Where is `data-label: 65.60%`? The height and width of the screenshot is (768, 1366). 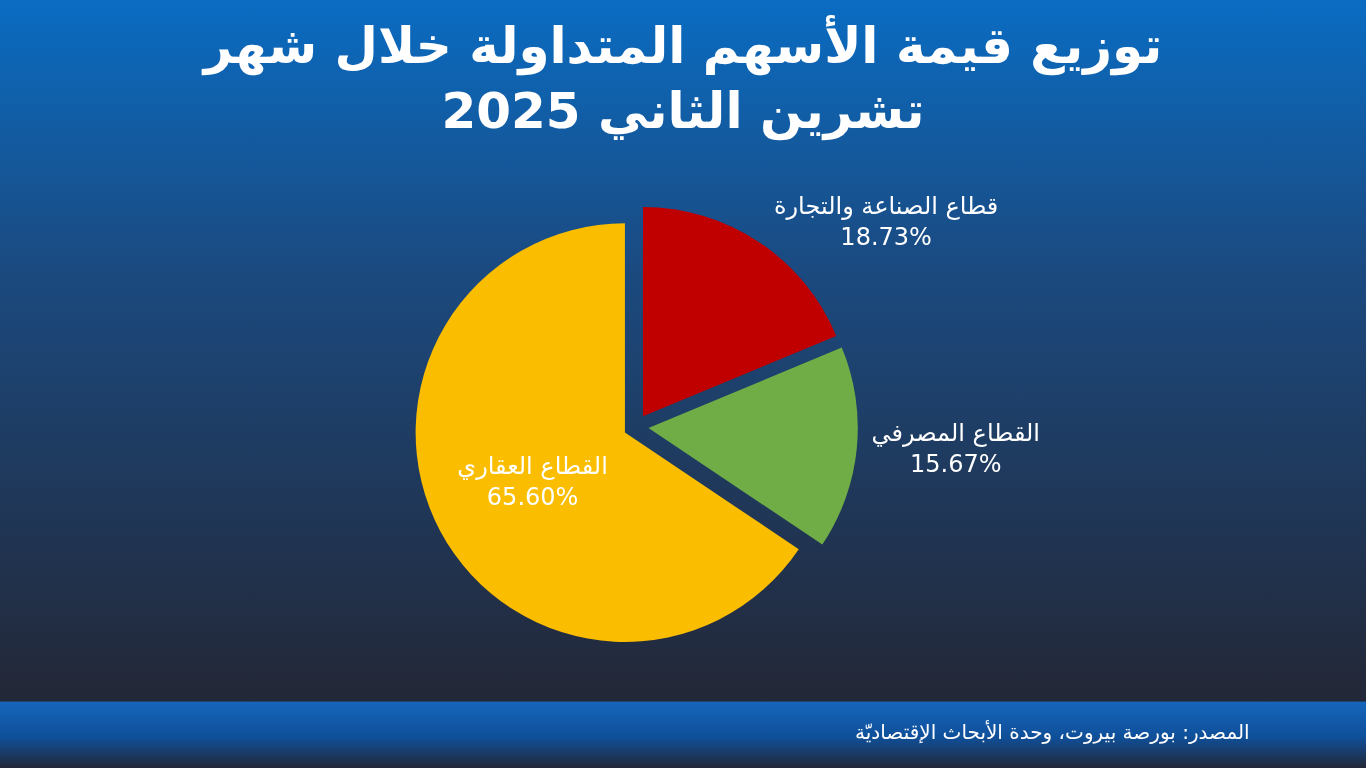 data-label: 65.60% is located at coordinates (532, 497).